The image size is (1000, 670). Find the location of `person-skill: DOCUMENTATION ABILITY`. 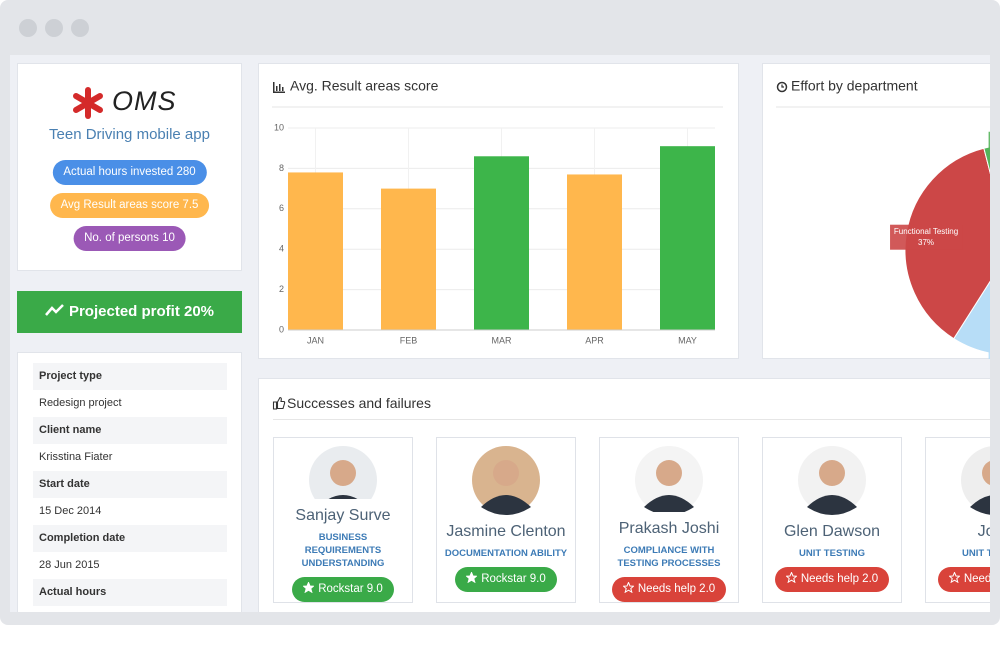

person-skill: DOCUMENTATION ABILITY is located at coordinates (506, 553).